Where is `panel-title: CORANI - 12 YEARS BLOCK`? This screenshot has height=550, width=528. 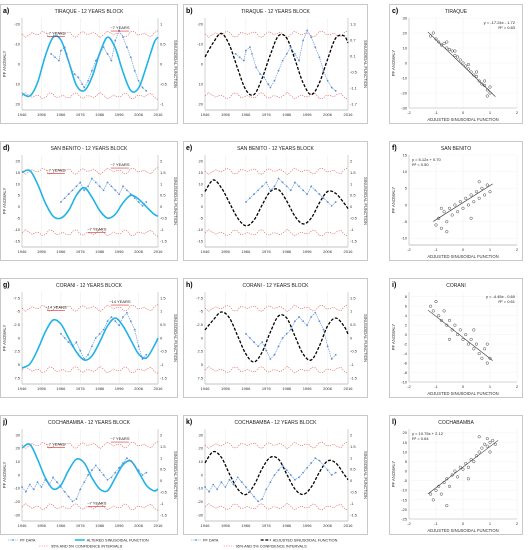
panel-title: CORANI - 12 YEARS BLOCK is located at coordinates (275, 286).